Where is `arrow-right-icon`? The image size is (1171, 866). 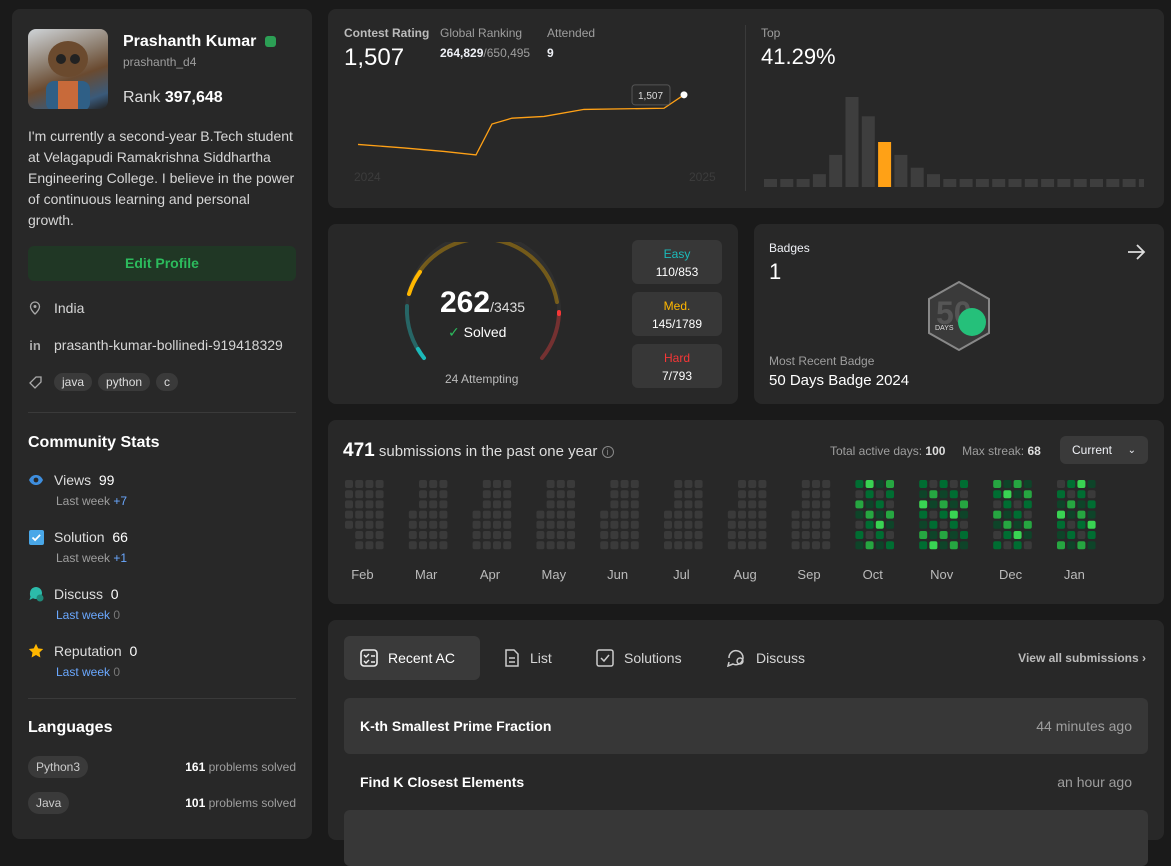 arrow-right-icon is located at coordinates (1136, 252).